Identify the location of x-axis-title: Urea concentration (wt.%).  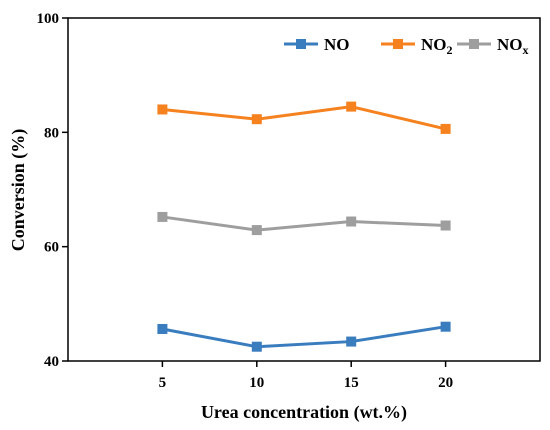
(304, 412).